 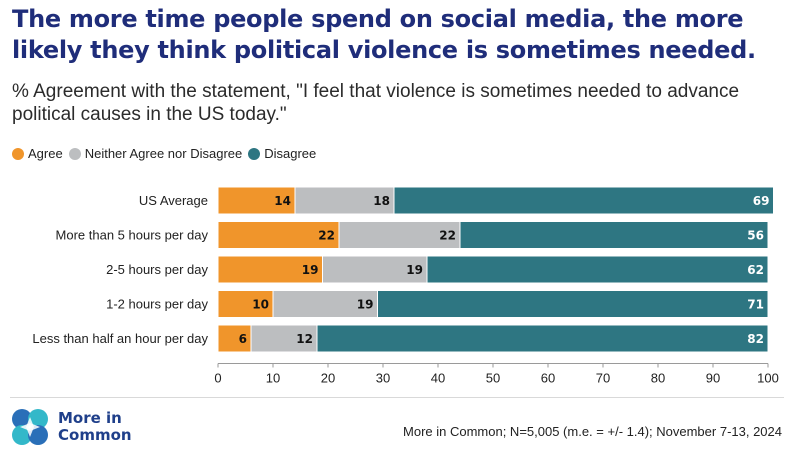 I want to click on data-label: 71, so click(x=755, y=305).